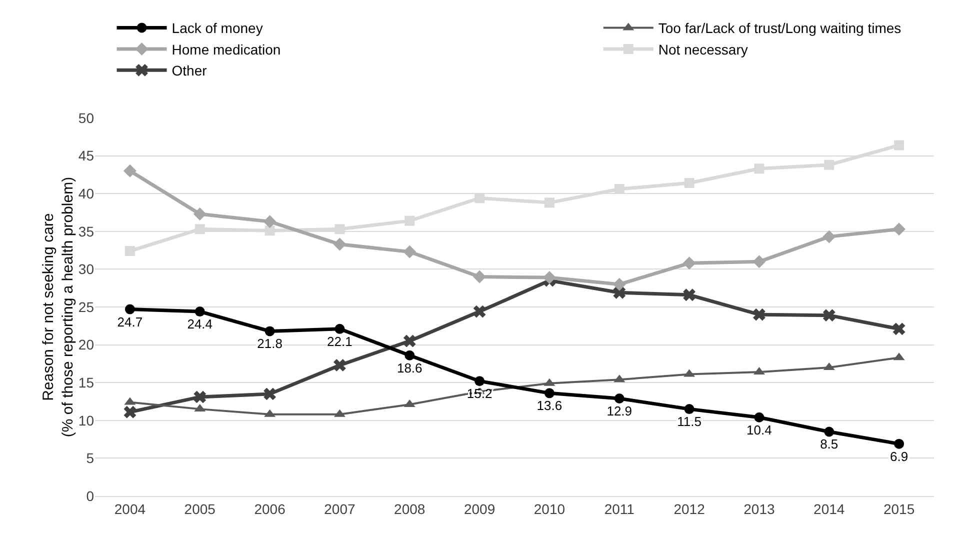 The height and width of the screenshot is (536, 959). Describe the element at coordinates (86, 382) in the screenshot. I see `y-tick-label: 15` at that location.